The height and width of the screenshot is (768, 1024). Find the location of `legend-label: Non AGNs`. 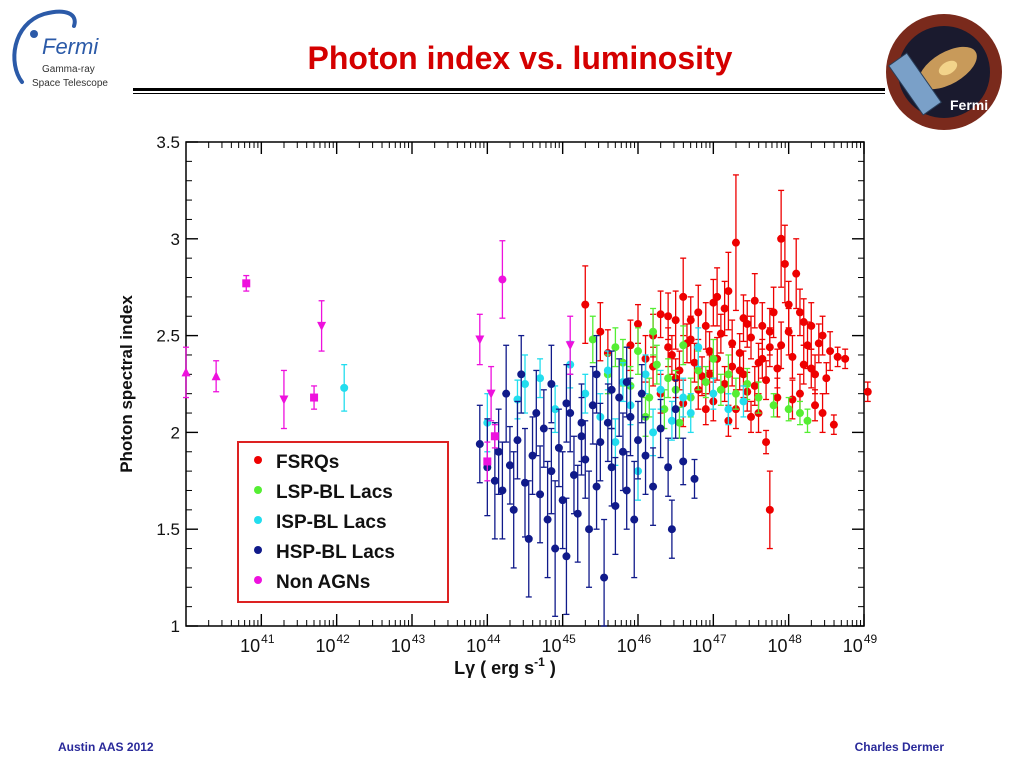

legend-label: Non AGNs is located at coordinates (323, 582).